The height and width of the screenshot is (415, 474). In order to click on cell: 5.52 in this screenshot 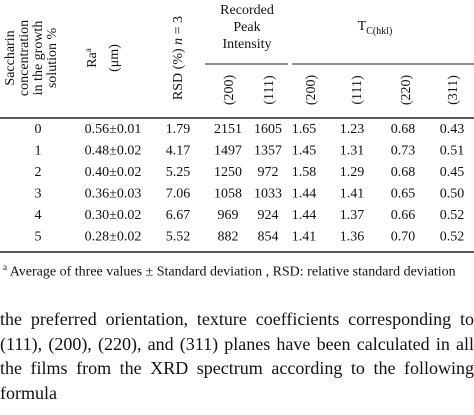, I will do `click(178, 237)`.